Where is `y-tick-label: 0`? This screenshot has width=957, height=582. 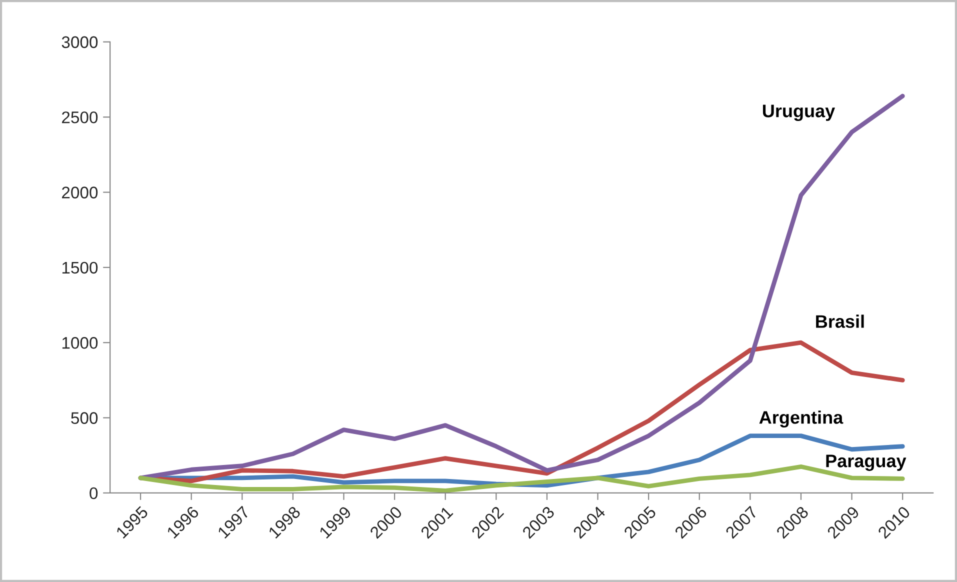
y-tick-label: 0 is located at coordinates (94, 493).